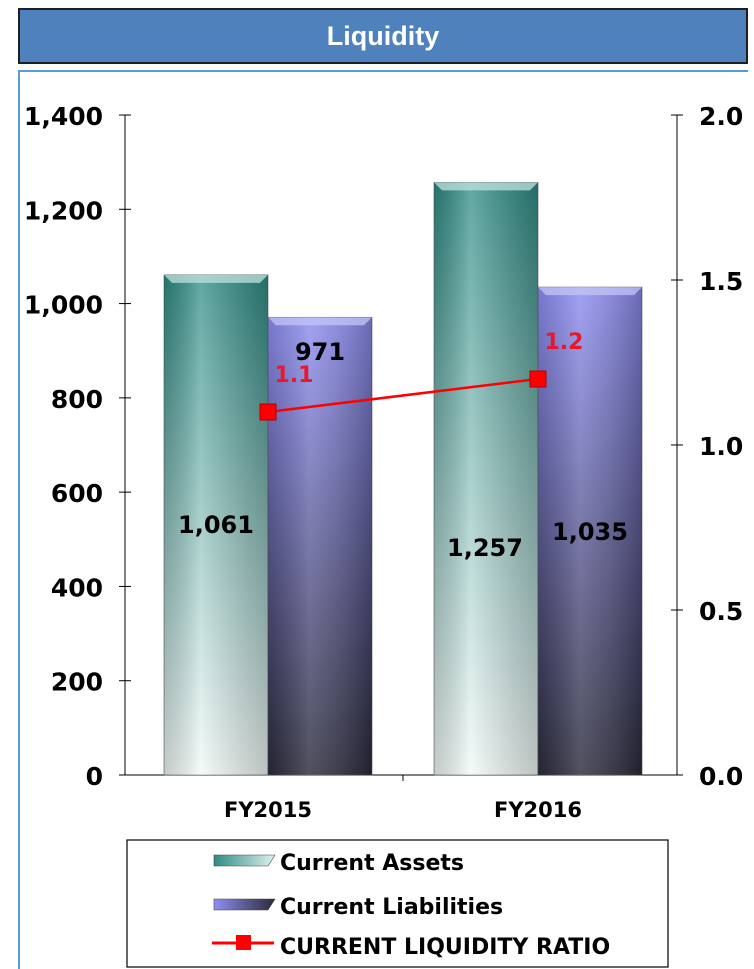  What do you see at coordinates (538, 810) in the screenshot?
I see `x-axis-category-label: FY2016` at bounding box center [538, 810].